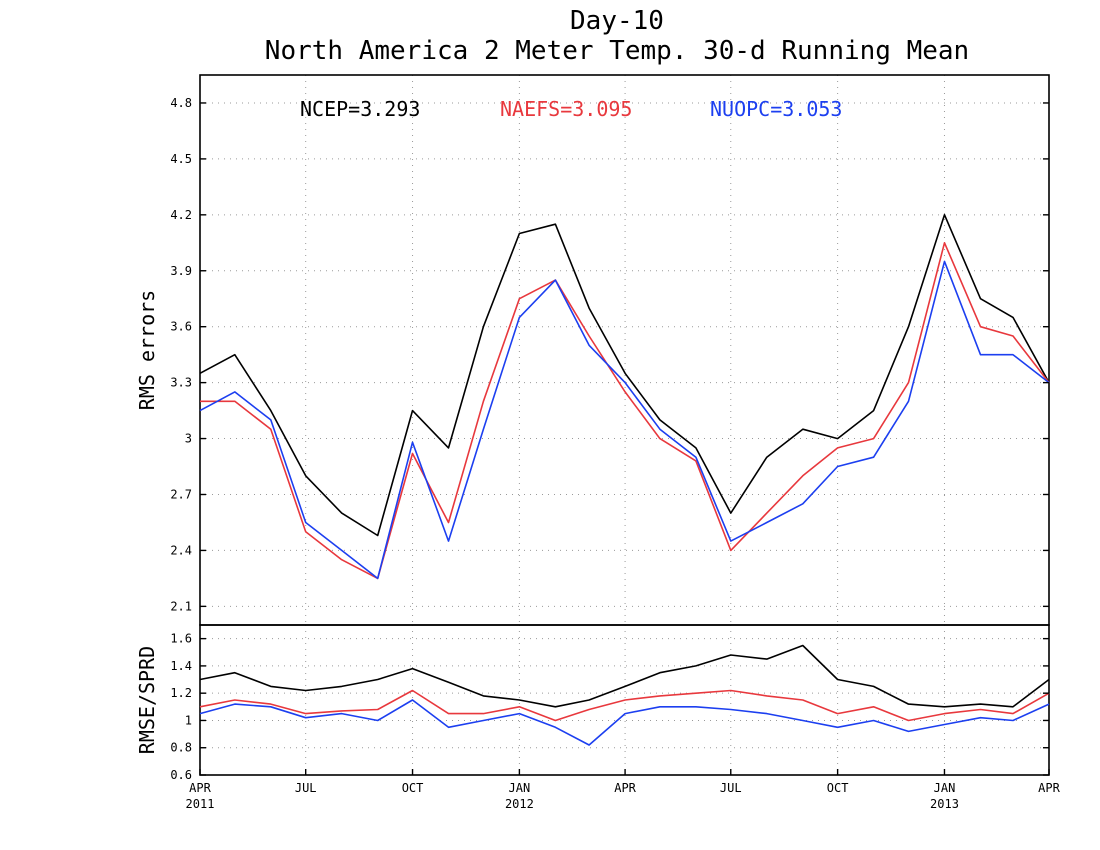 The image size is (1100, 850). Describe the element at coordinates (617, 21) in the screenshot. I see `chart-title: Day-10` at that location.